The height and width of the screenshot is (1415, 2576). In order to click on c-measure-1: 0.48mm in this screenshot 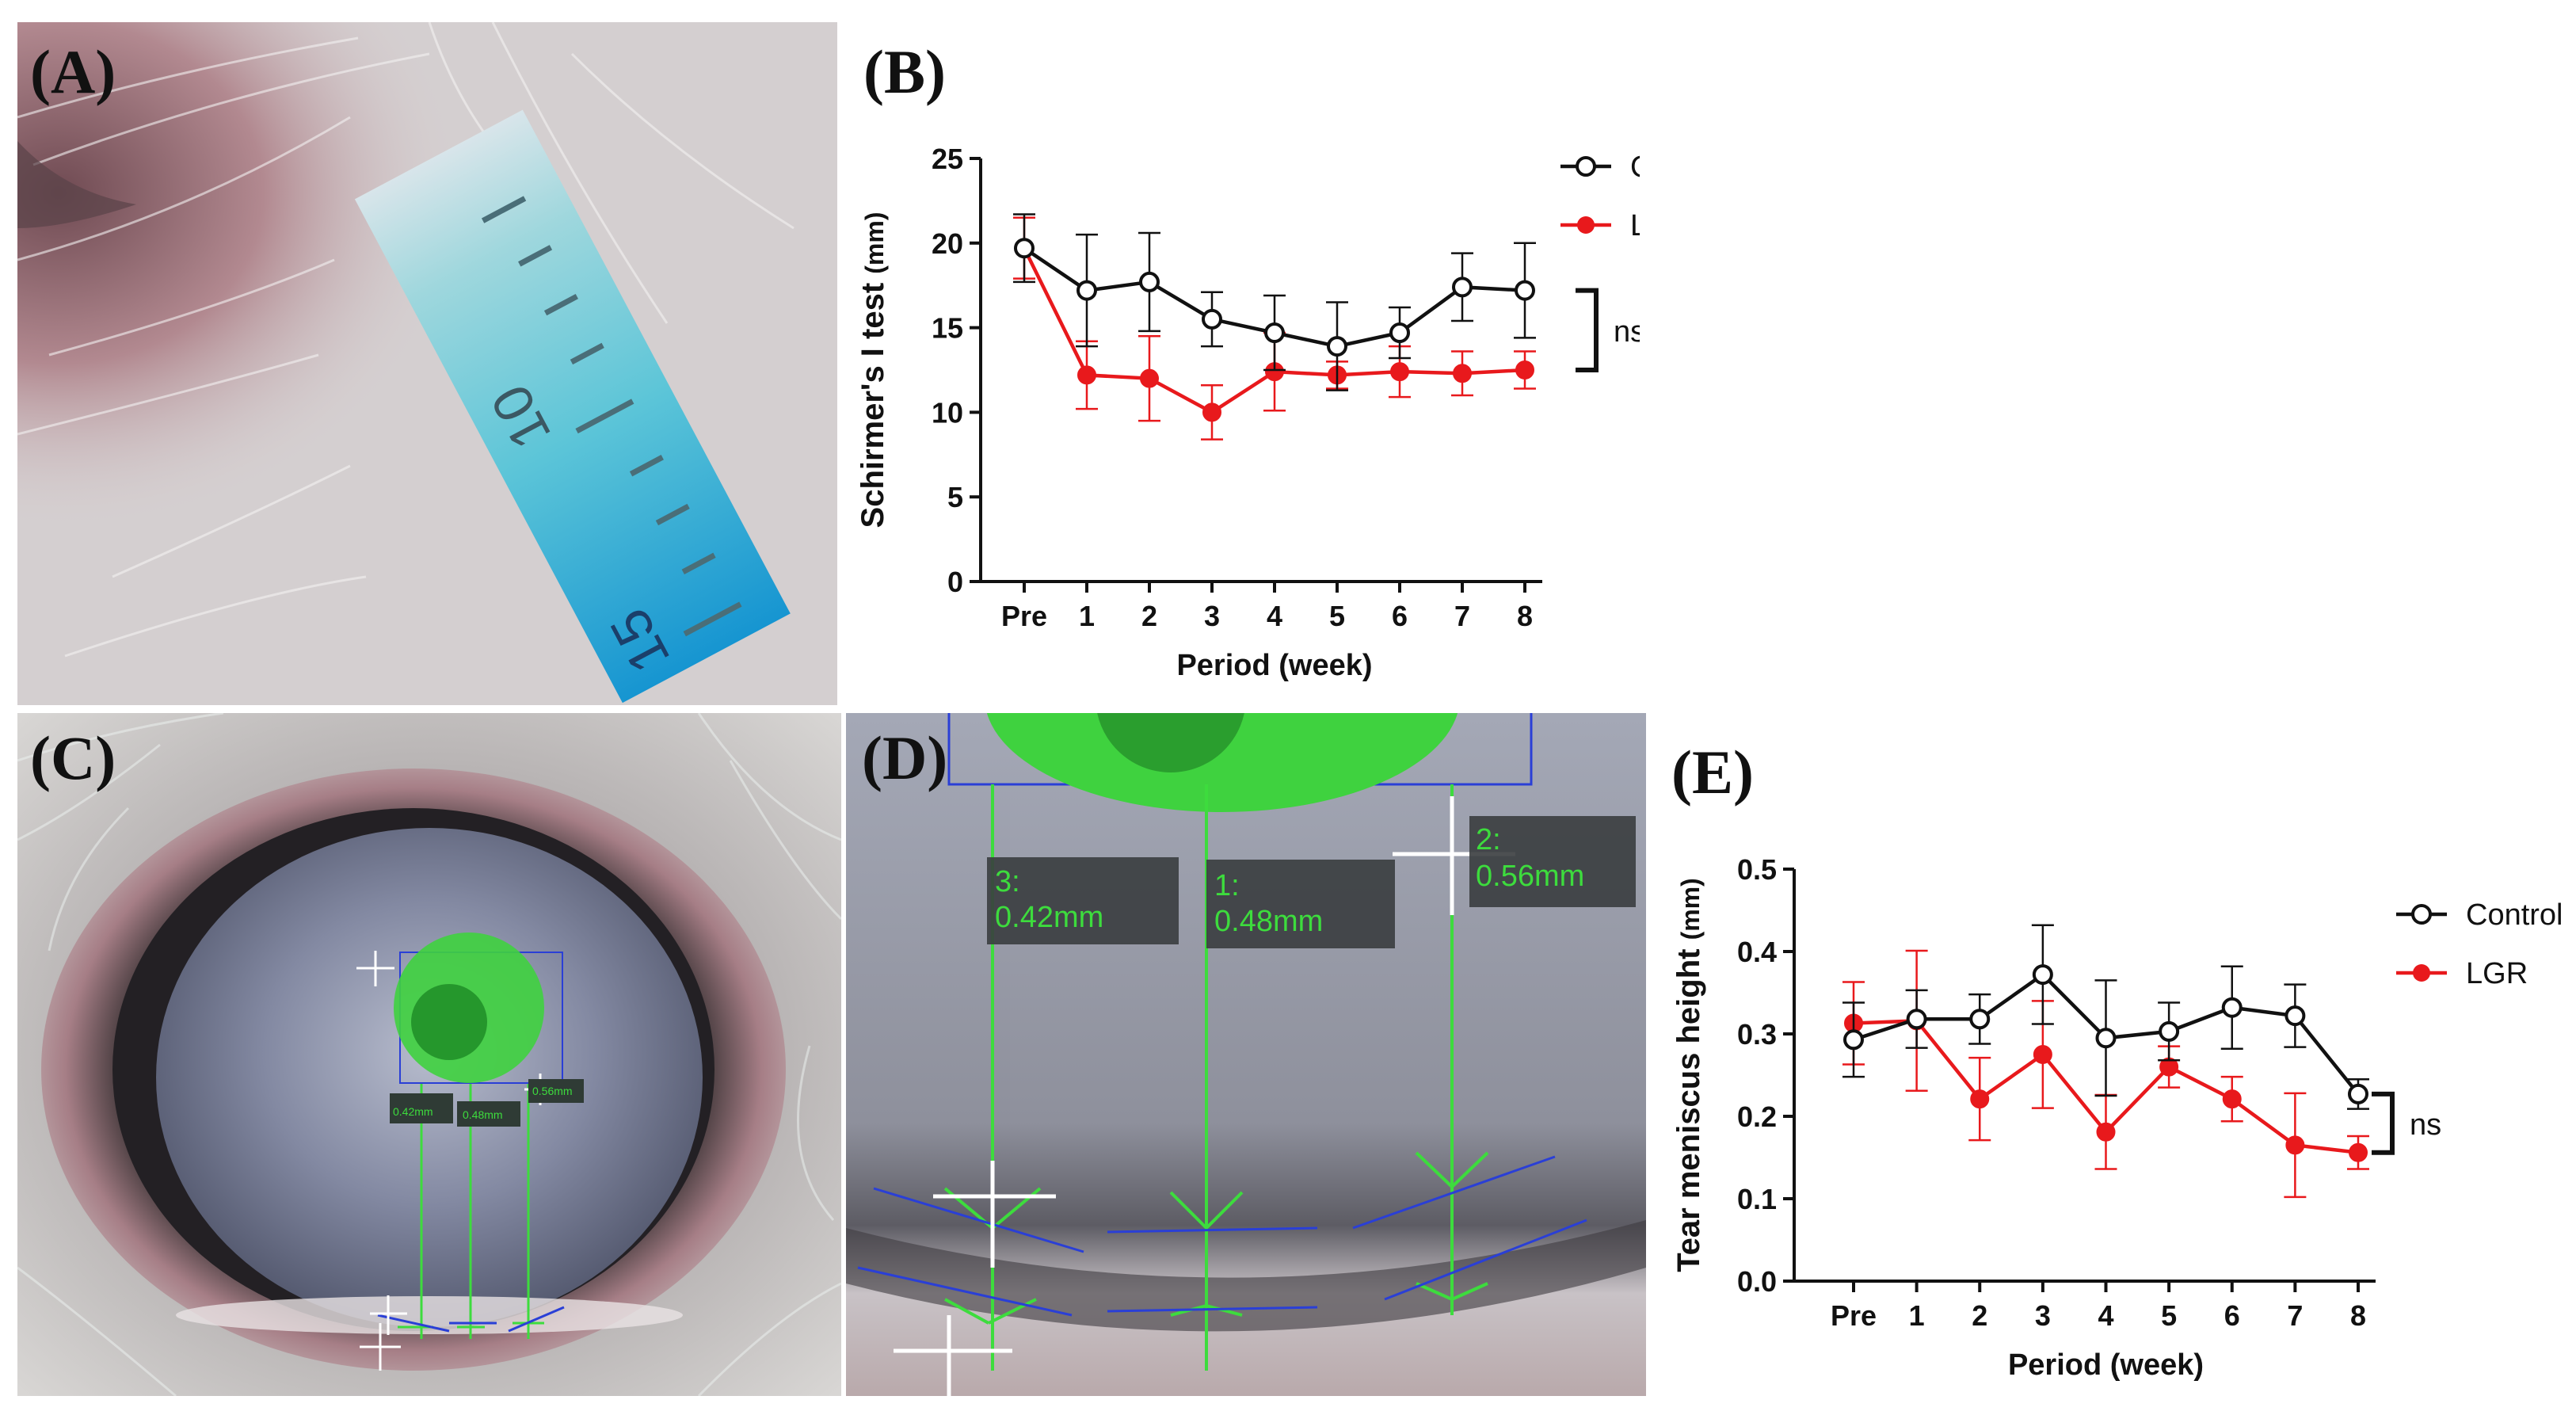, I will do `click(483, 1114)`.